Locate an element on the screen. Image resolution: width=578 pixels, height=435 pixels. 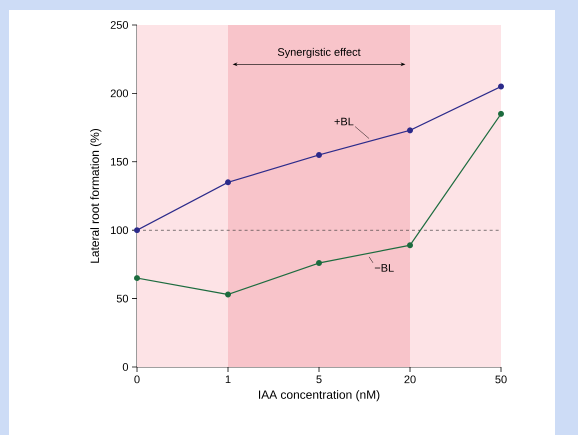
series-label: −BL is located at coordinates (384, 268).